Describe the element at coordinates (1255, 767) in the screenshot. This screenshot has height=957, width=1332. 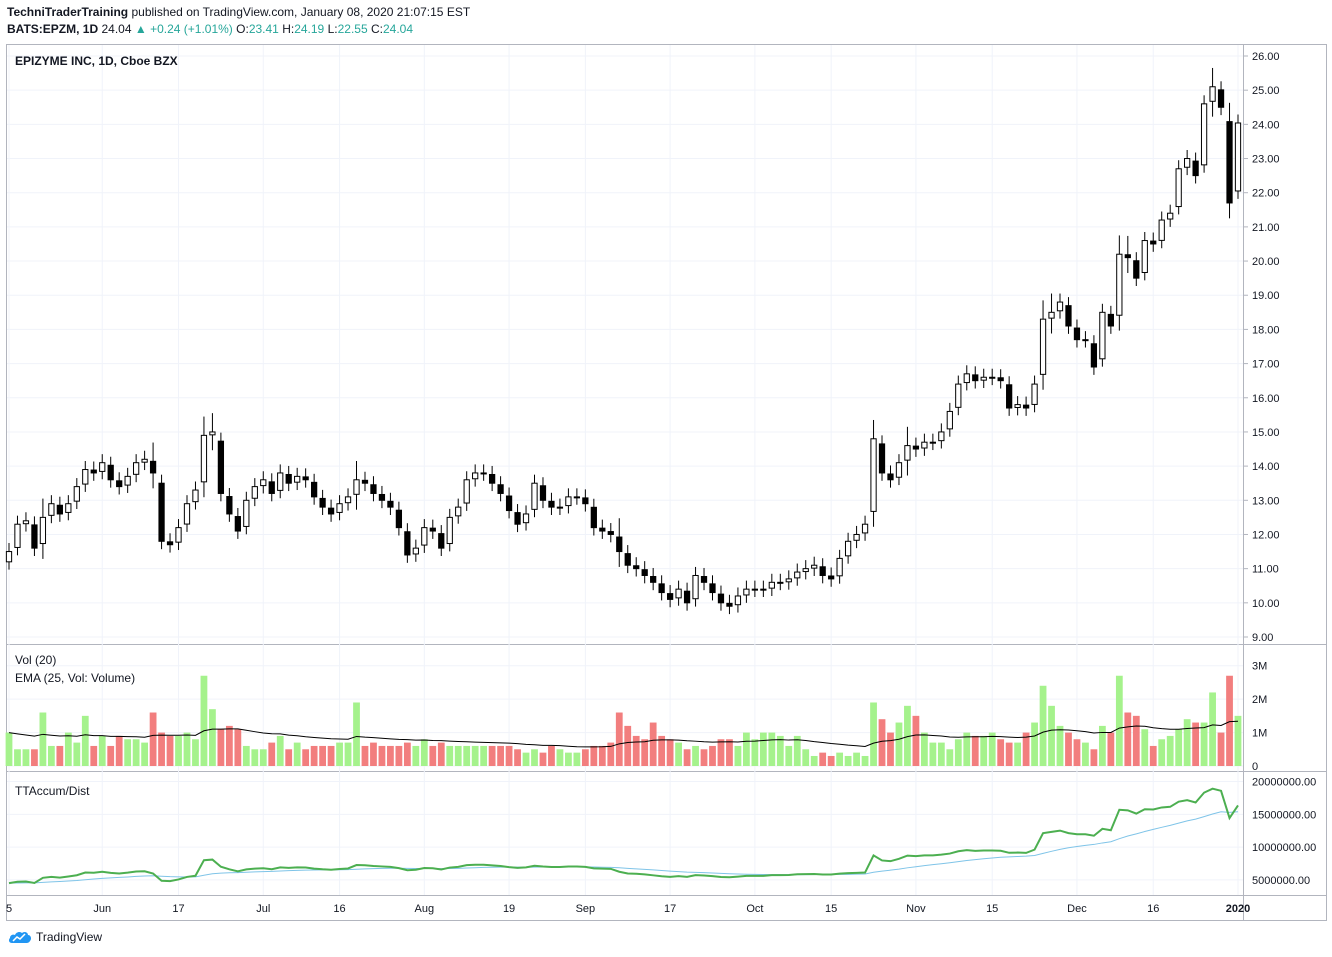
I see `volume-tick-label: 0` at that location.